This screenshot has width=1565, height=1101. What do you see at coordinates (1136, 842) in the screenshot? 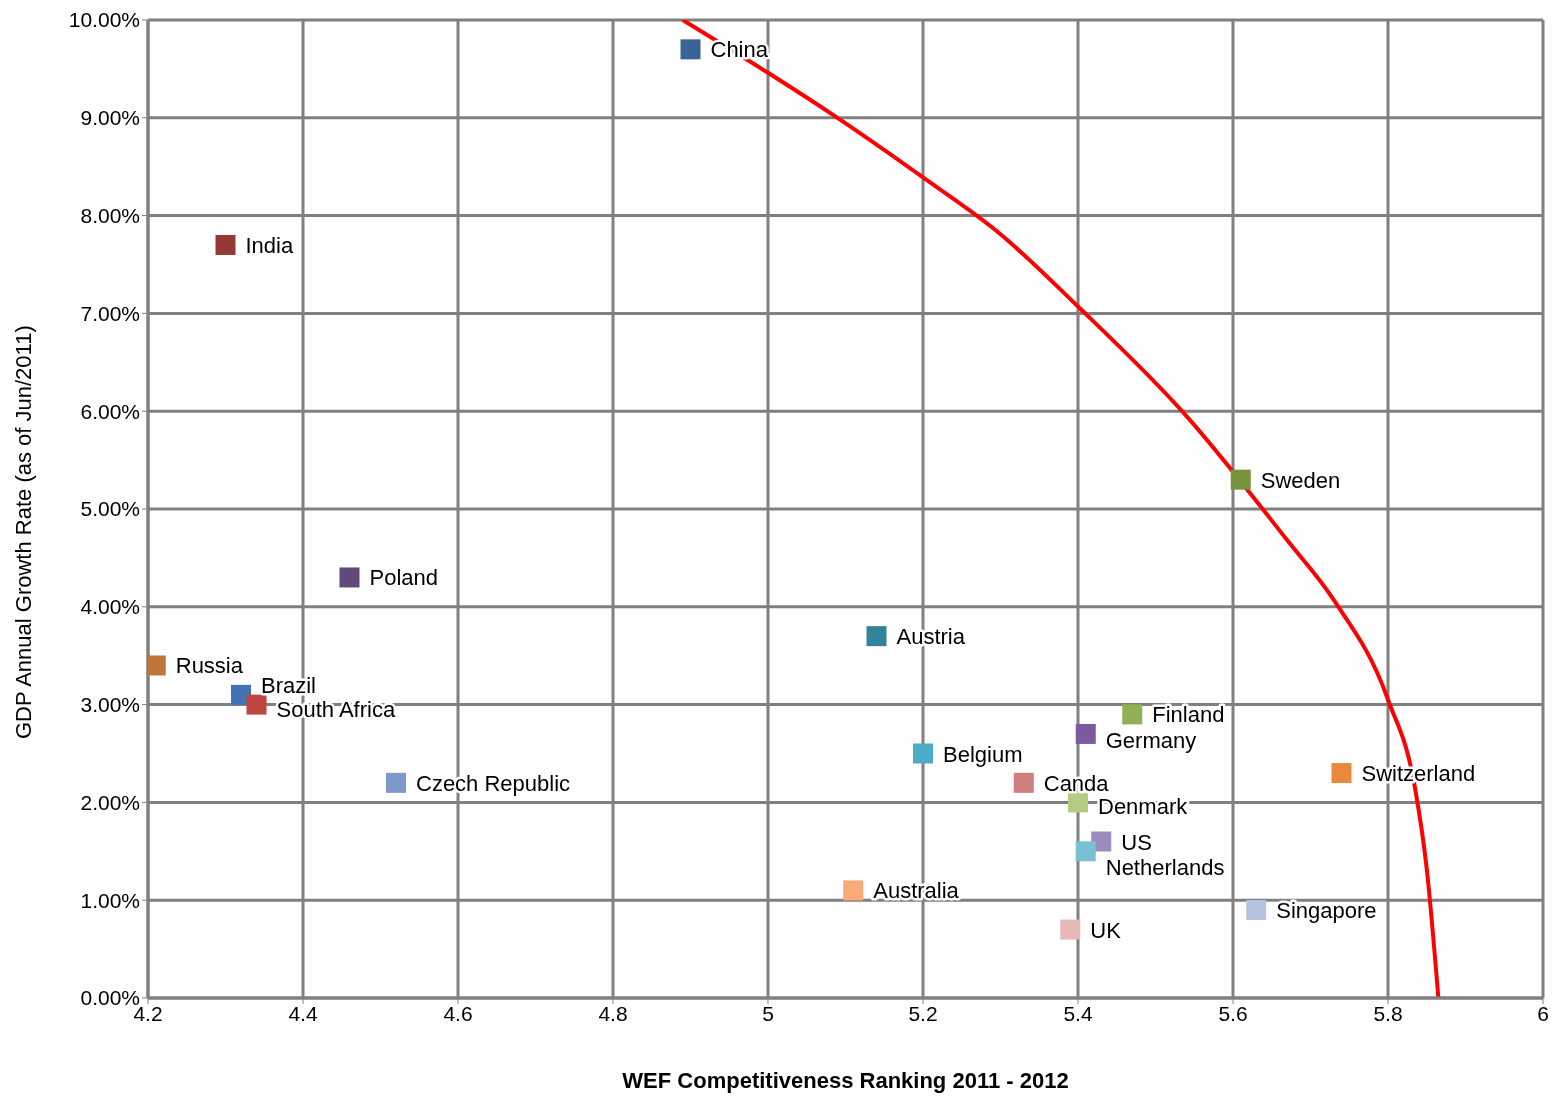
I see `series-label: US` at bounding box center [1136, 842].